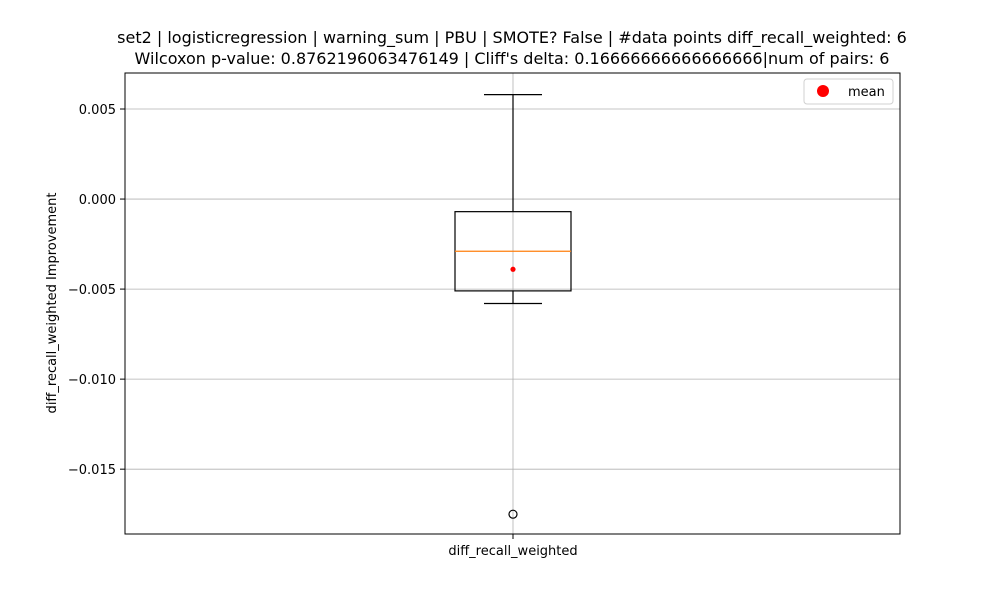 Image resolution: width=1000 pixels, height=600 pixels. Describe the element at coordinates (92, 290) in the screenshot. I see `y-tick-label: −0.005` at that location.